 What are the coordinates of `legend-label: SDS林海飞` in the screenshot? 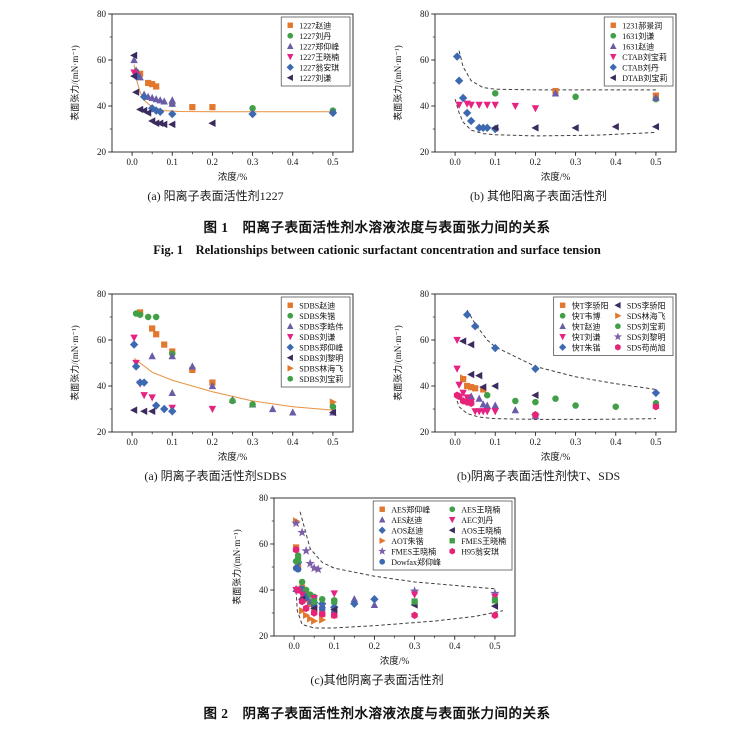 It's located at (646, 316).